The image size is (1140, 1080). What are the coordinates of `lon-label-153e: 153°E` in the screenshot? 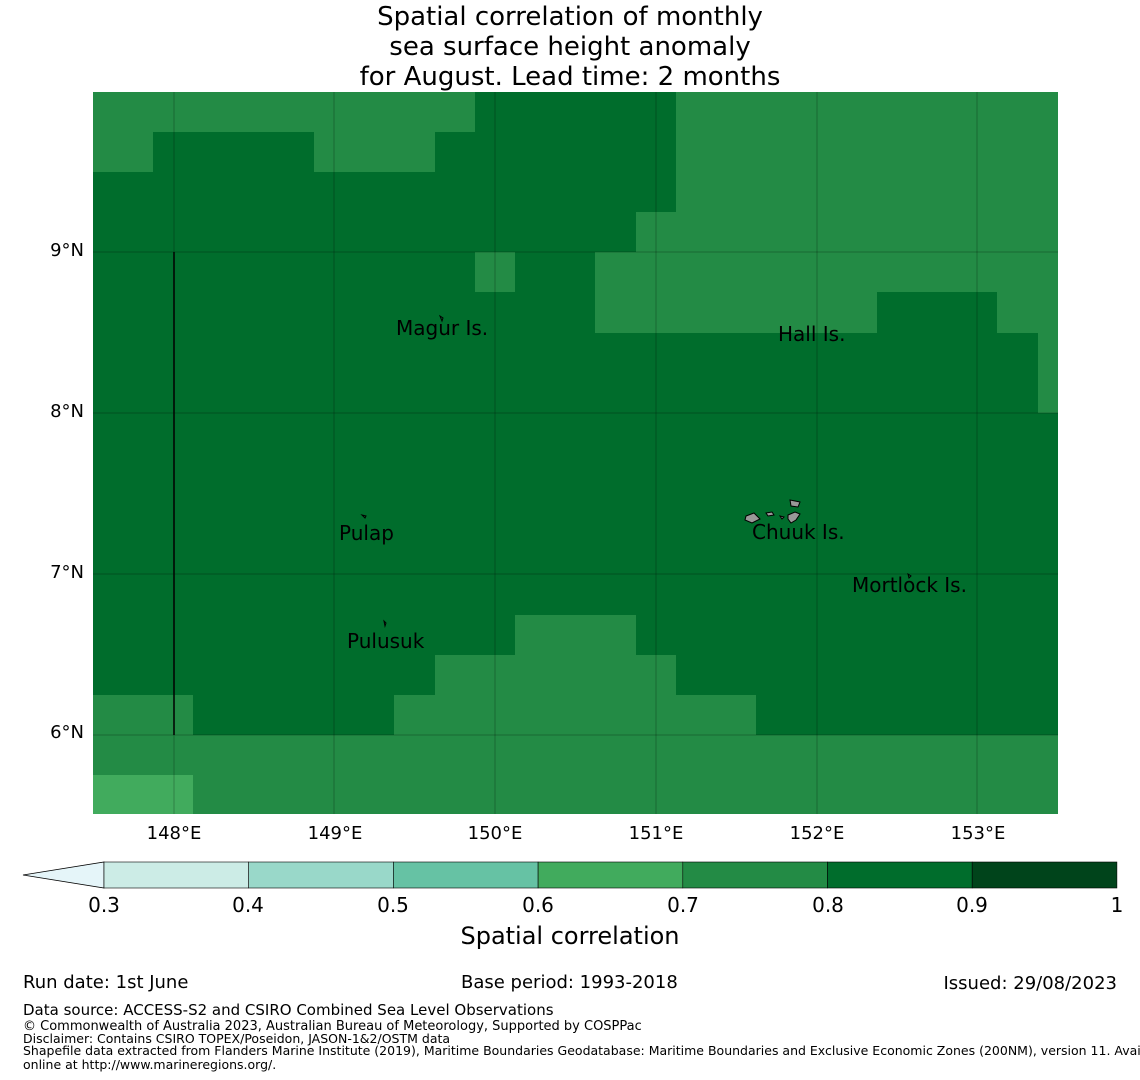 It's located at (978, 833).